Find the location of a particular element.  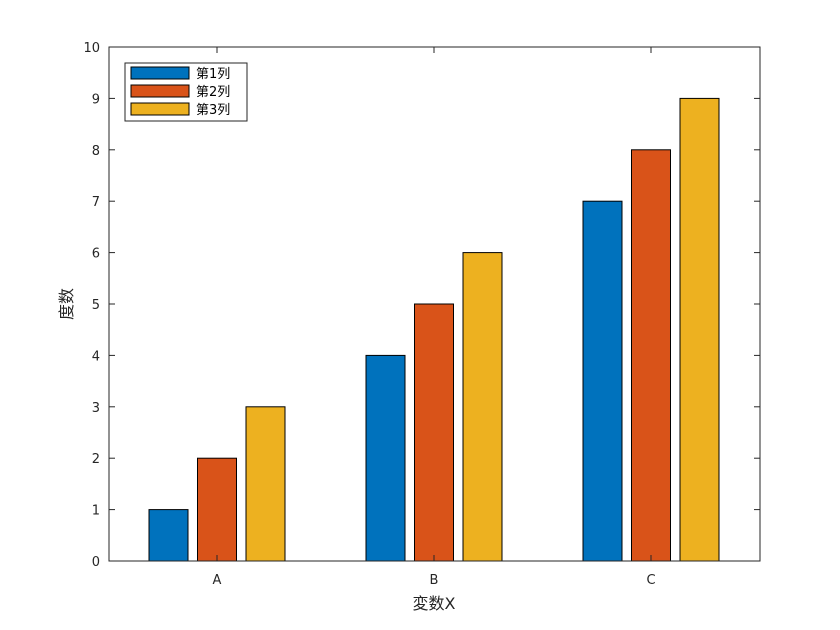

bar-series2-a is located at coordinates (217, 509).